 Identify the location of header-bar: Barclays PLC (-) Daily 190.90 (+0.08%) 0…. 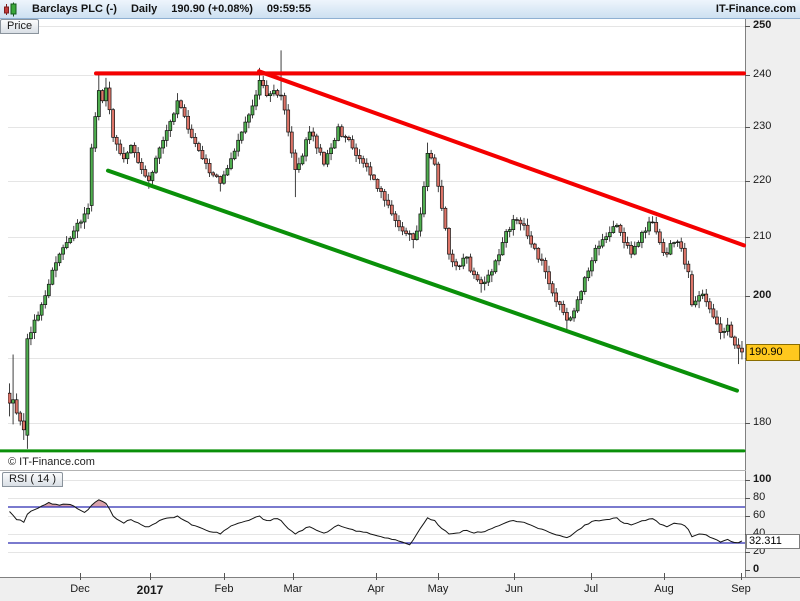
(400, 9).